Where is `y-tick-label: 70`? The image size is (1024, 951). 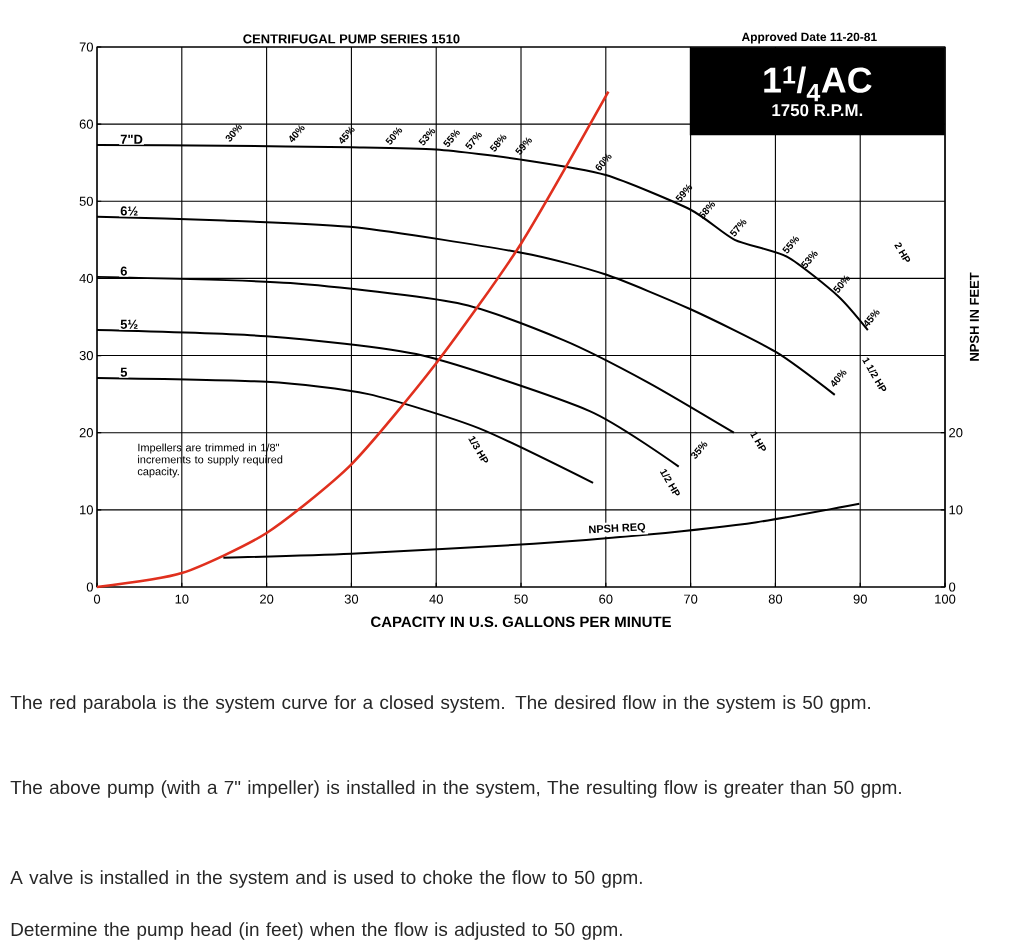
y-tick-label: 70 is located at coordinates (86, 47).